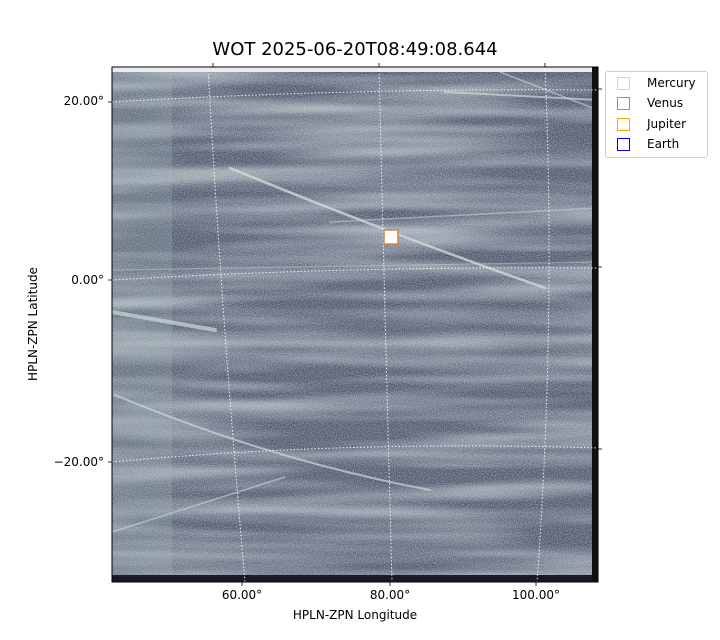 The width and height of the screenshot is (720, 640). What do you see at coordinates (390, 595) in the screenshot?
I see `x-tick-label: 80.00°` at bounding box center [390, 595].